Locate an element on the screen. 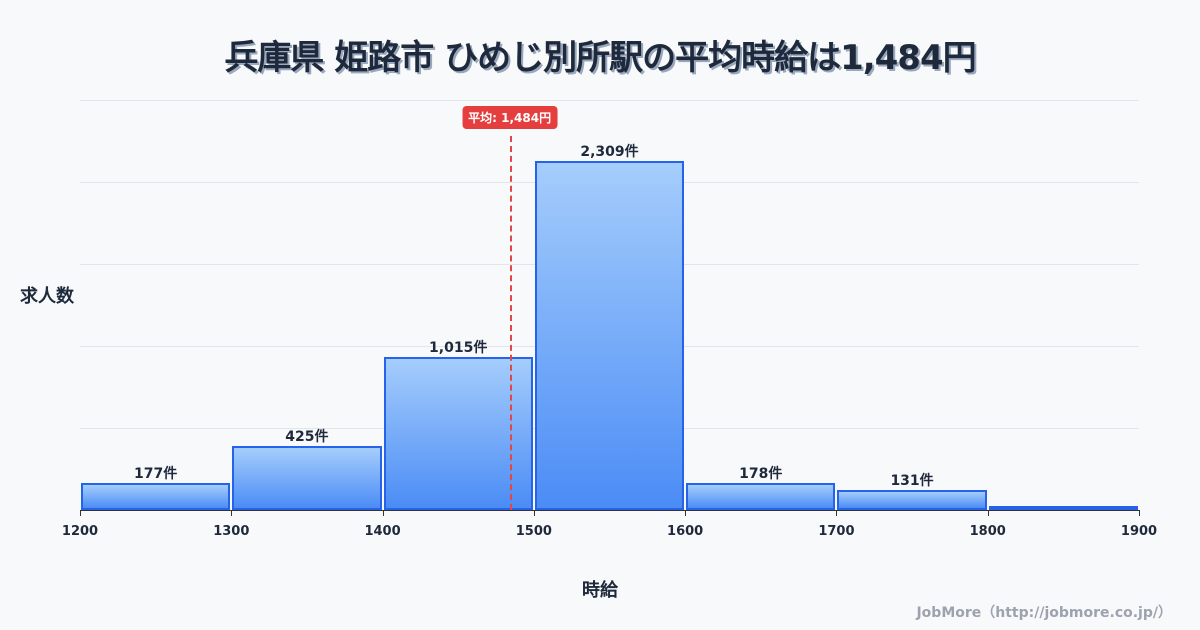  bar-value-label: 131件 is located at coordinates (912, 481).